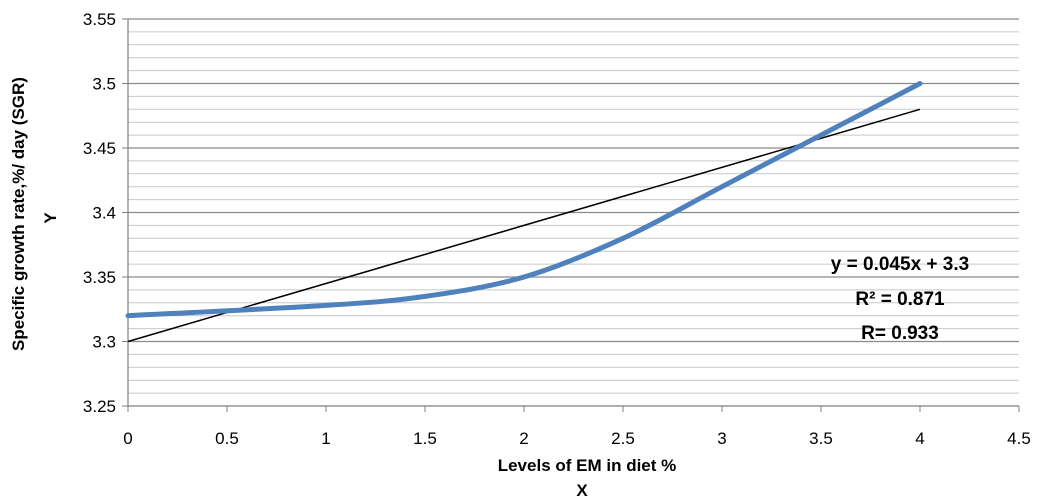 The height and width of the screenshot is (501, 1037). Describe the element at coordinates (99, 406) in the screenshot. I see `y-tick-label: 3.25` at that location.